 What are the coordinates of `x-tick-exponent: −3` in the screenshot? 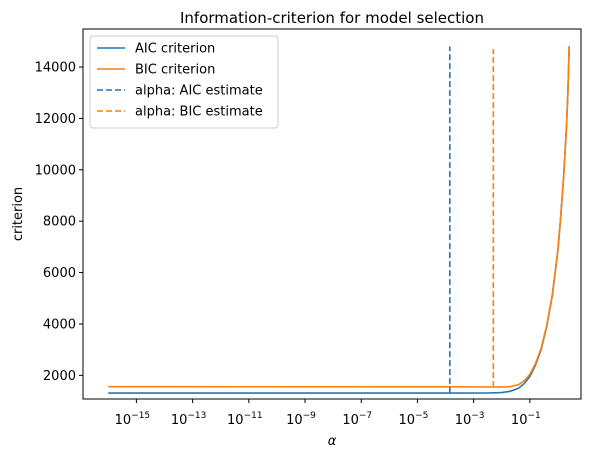 It's located at (477, 416).